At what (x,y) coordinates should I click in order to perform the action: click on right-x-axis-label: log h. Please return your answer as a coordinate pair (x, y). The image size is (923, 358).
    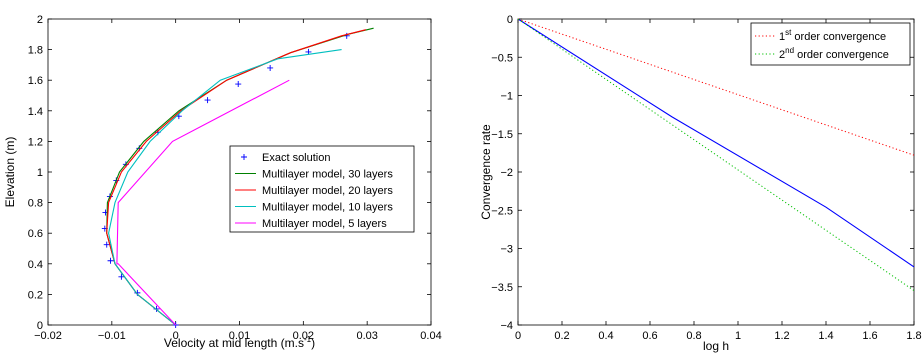
    Looking at the image, I should click on (716, 346).